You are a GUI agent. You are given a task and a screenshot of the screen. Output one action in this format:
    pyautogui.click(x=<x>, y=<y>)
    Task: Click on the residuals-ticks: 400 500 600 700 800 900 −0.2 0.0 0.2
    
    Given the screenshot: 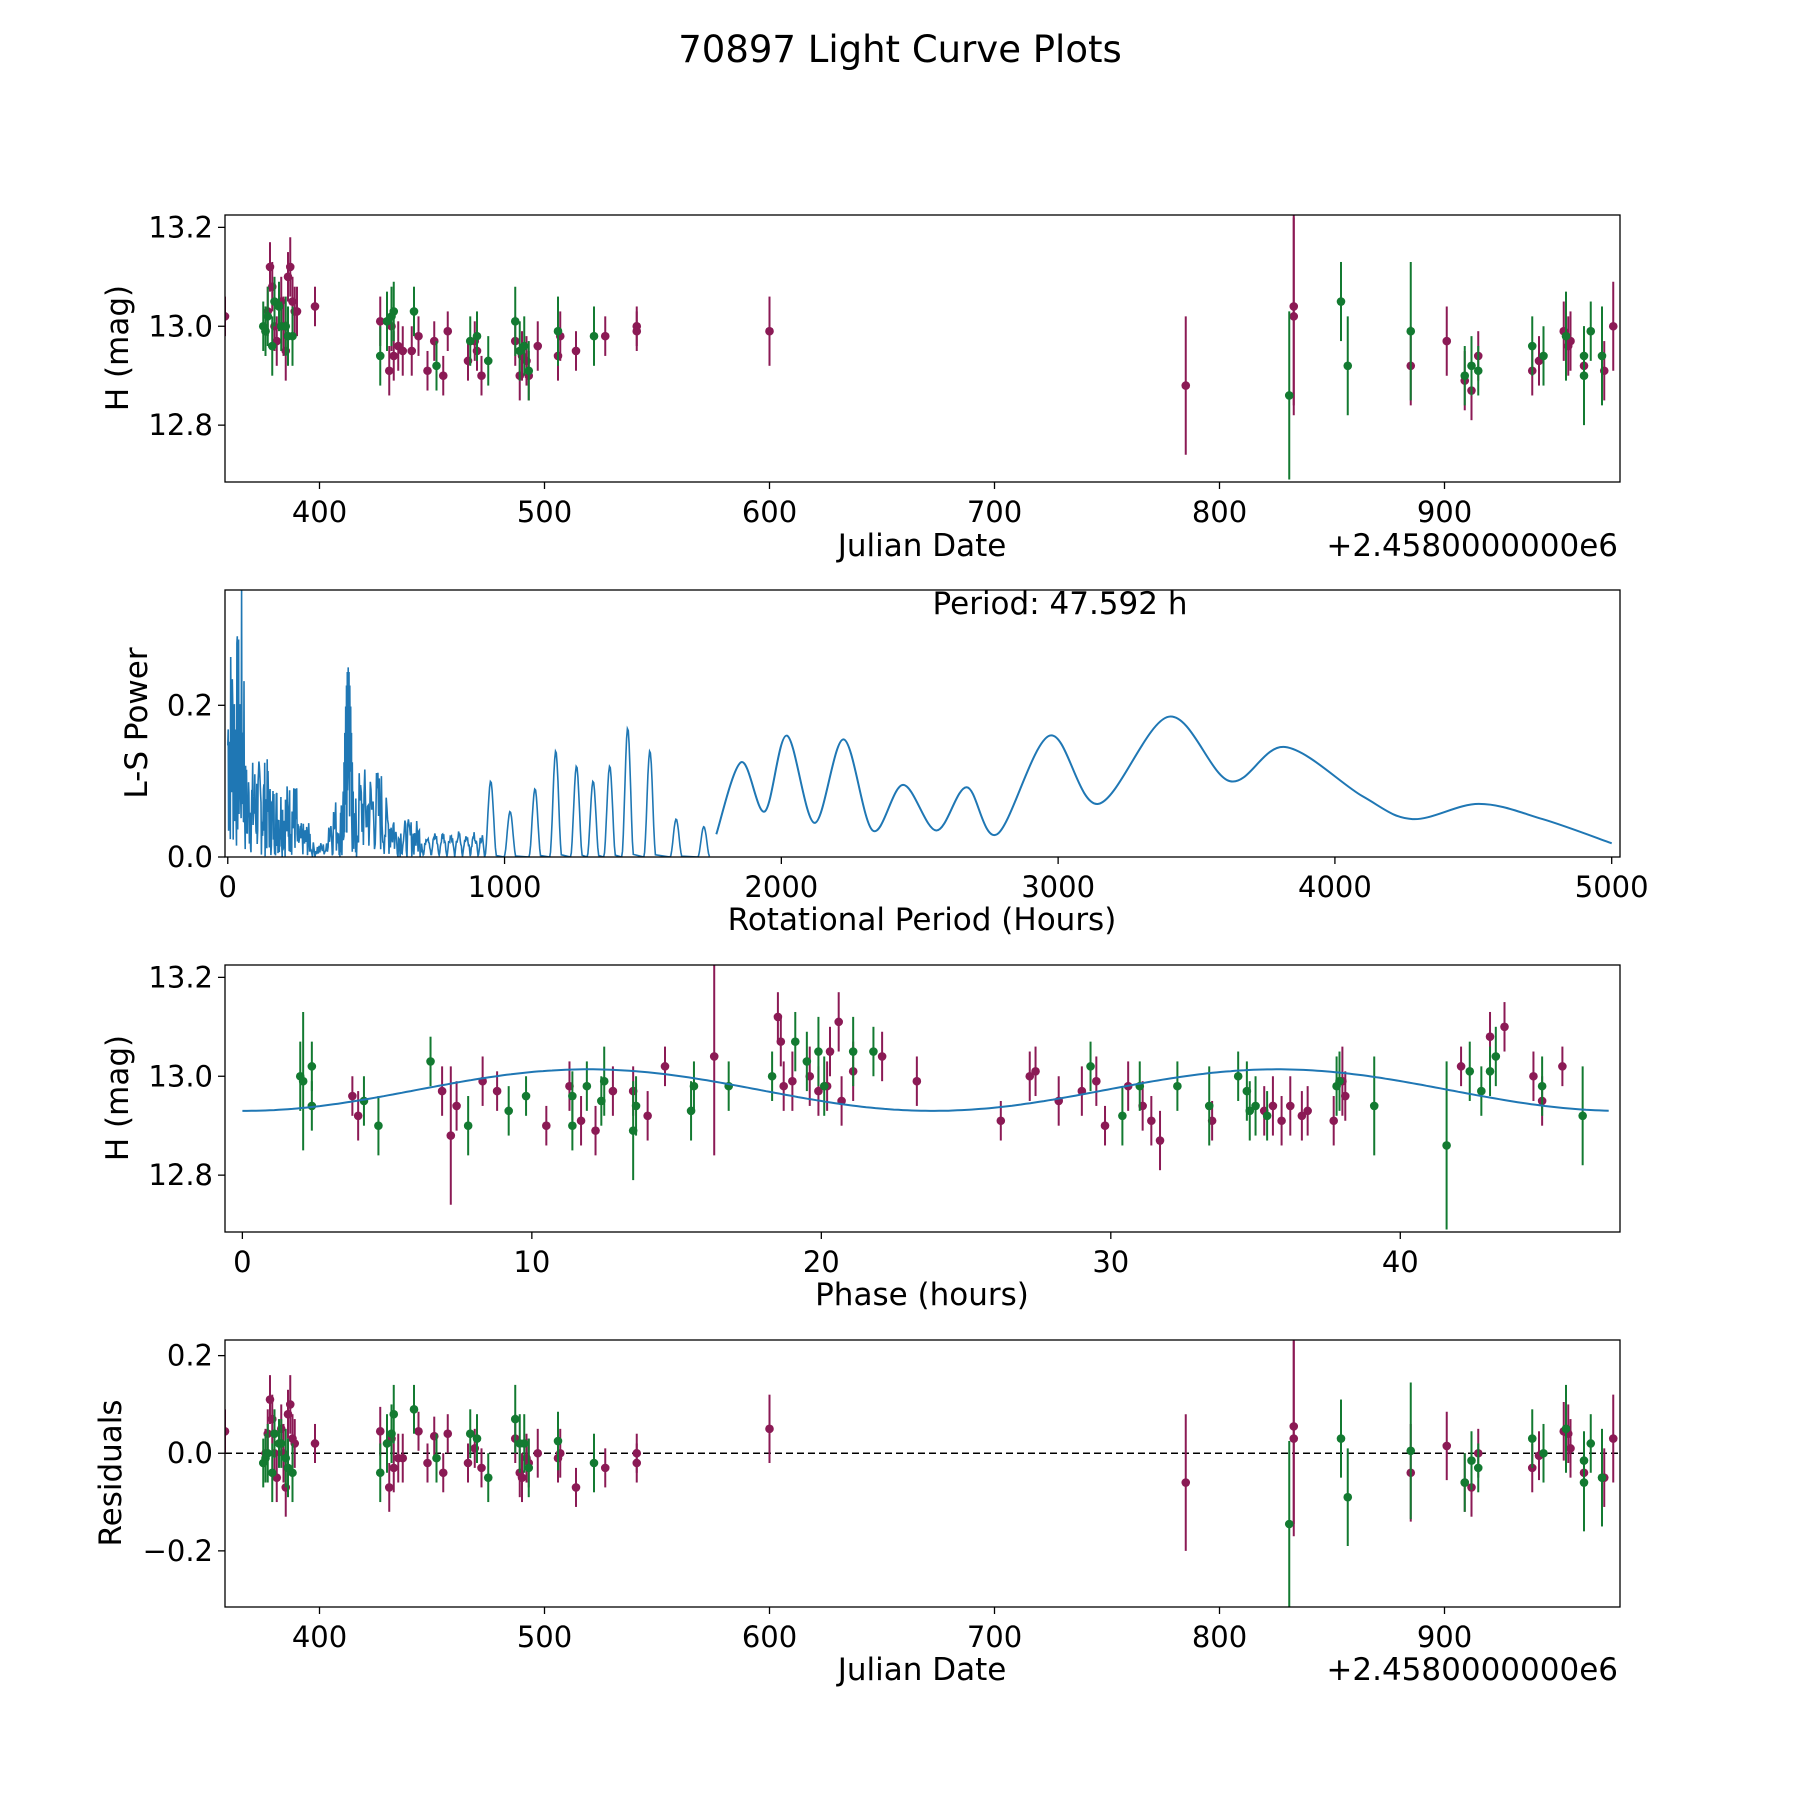 What is the action you would take?
    pyautogui.click(x=808, y=1496)
    